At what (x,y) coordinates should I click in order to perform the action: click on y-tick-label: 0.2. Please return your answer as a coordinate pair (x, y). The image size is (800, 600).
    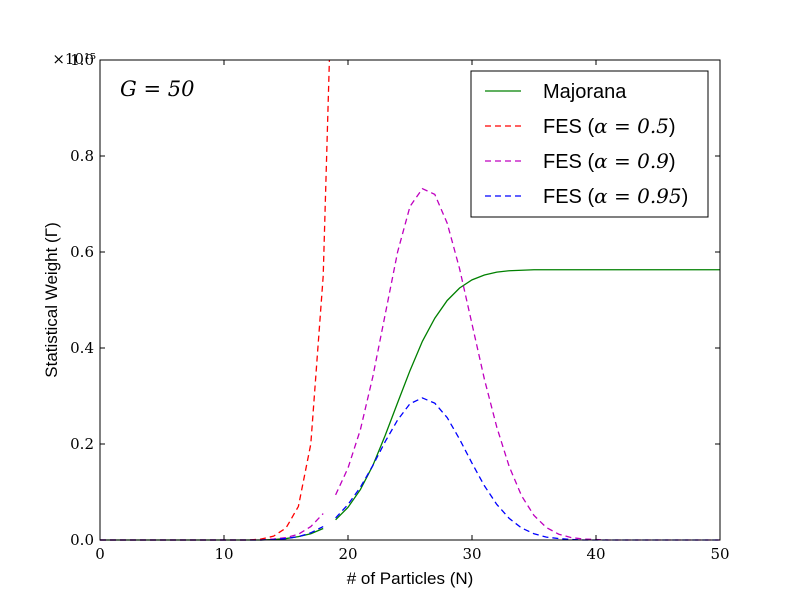
    Looking at the image, I should click on (82, 444).